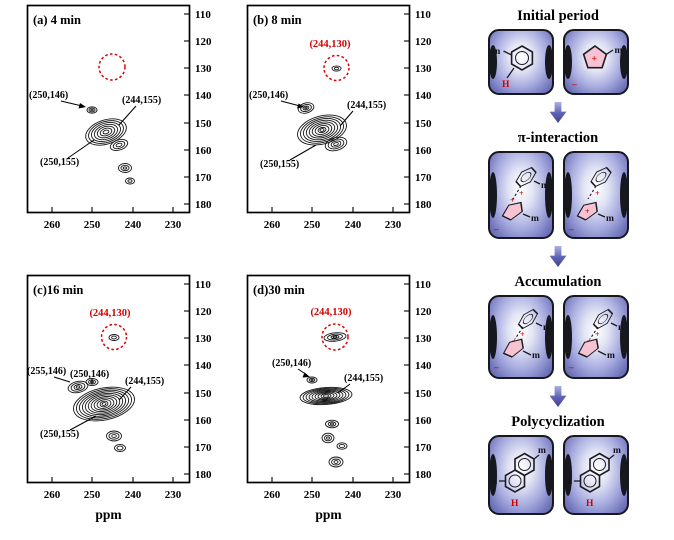 The image size is (674, 540). I want to click on capsule-host: + m –, so click(595, 62).